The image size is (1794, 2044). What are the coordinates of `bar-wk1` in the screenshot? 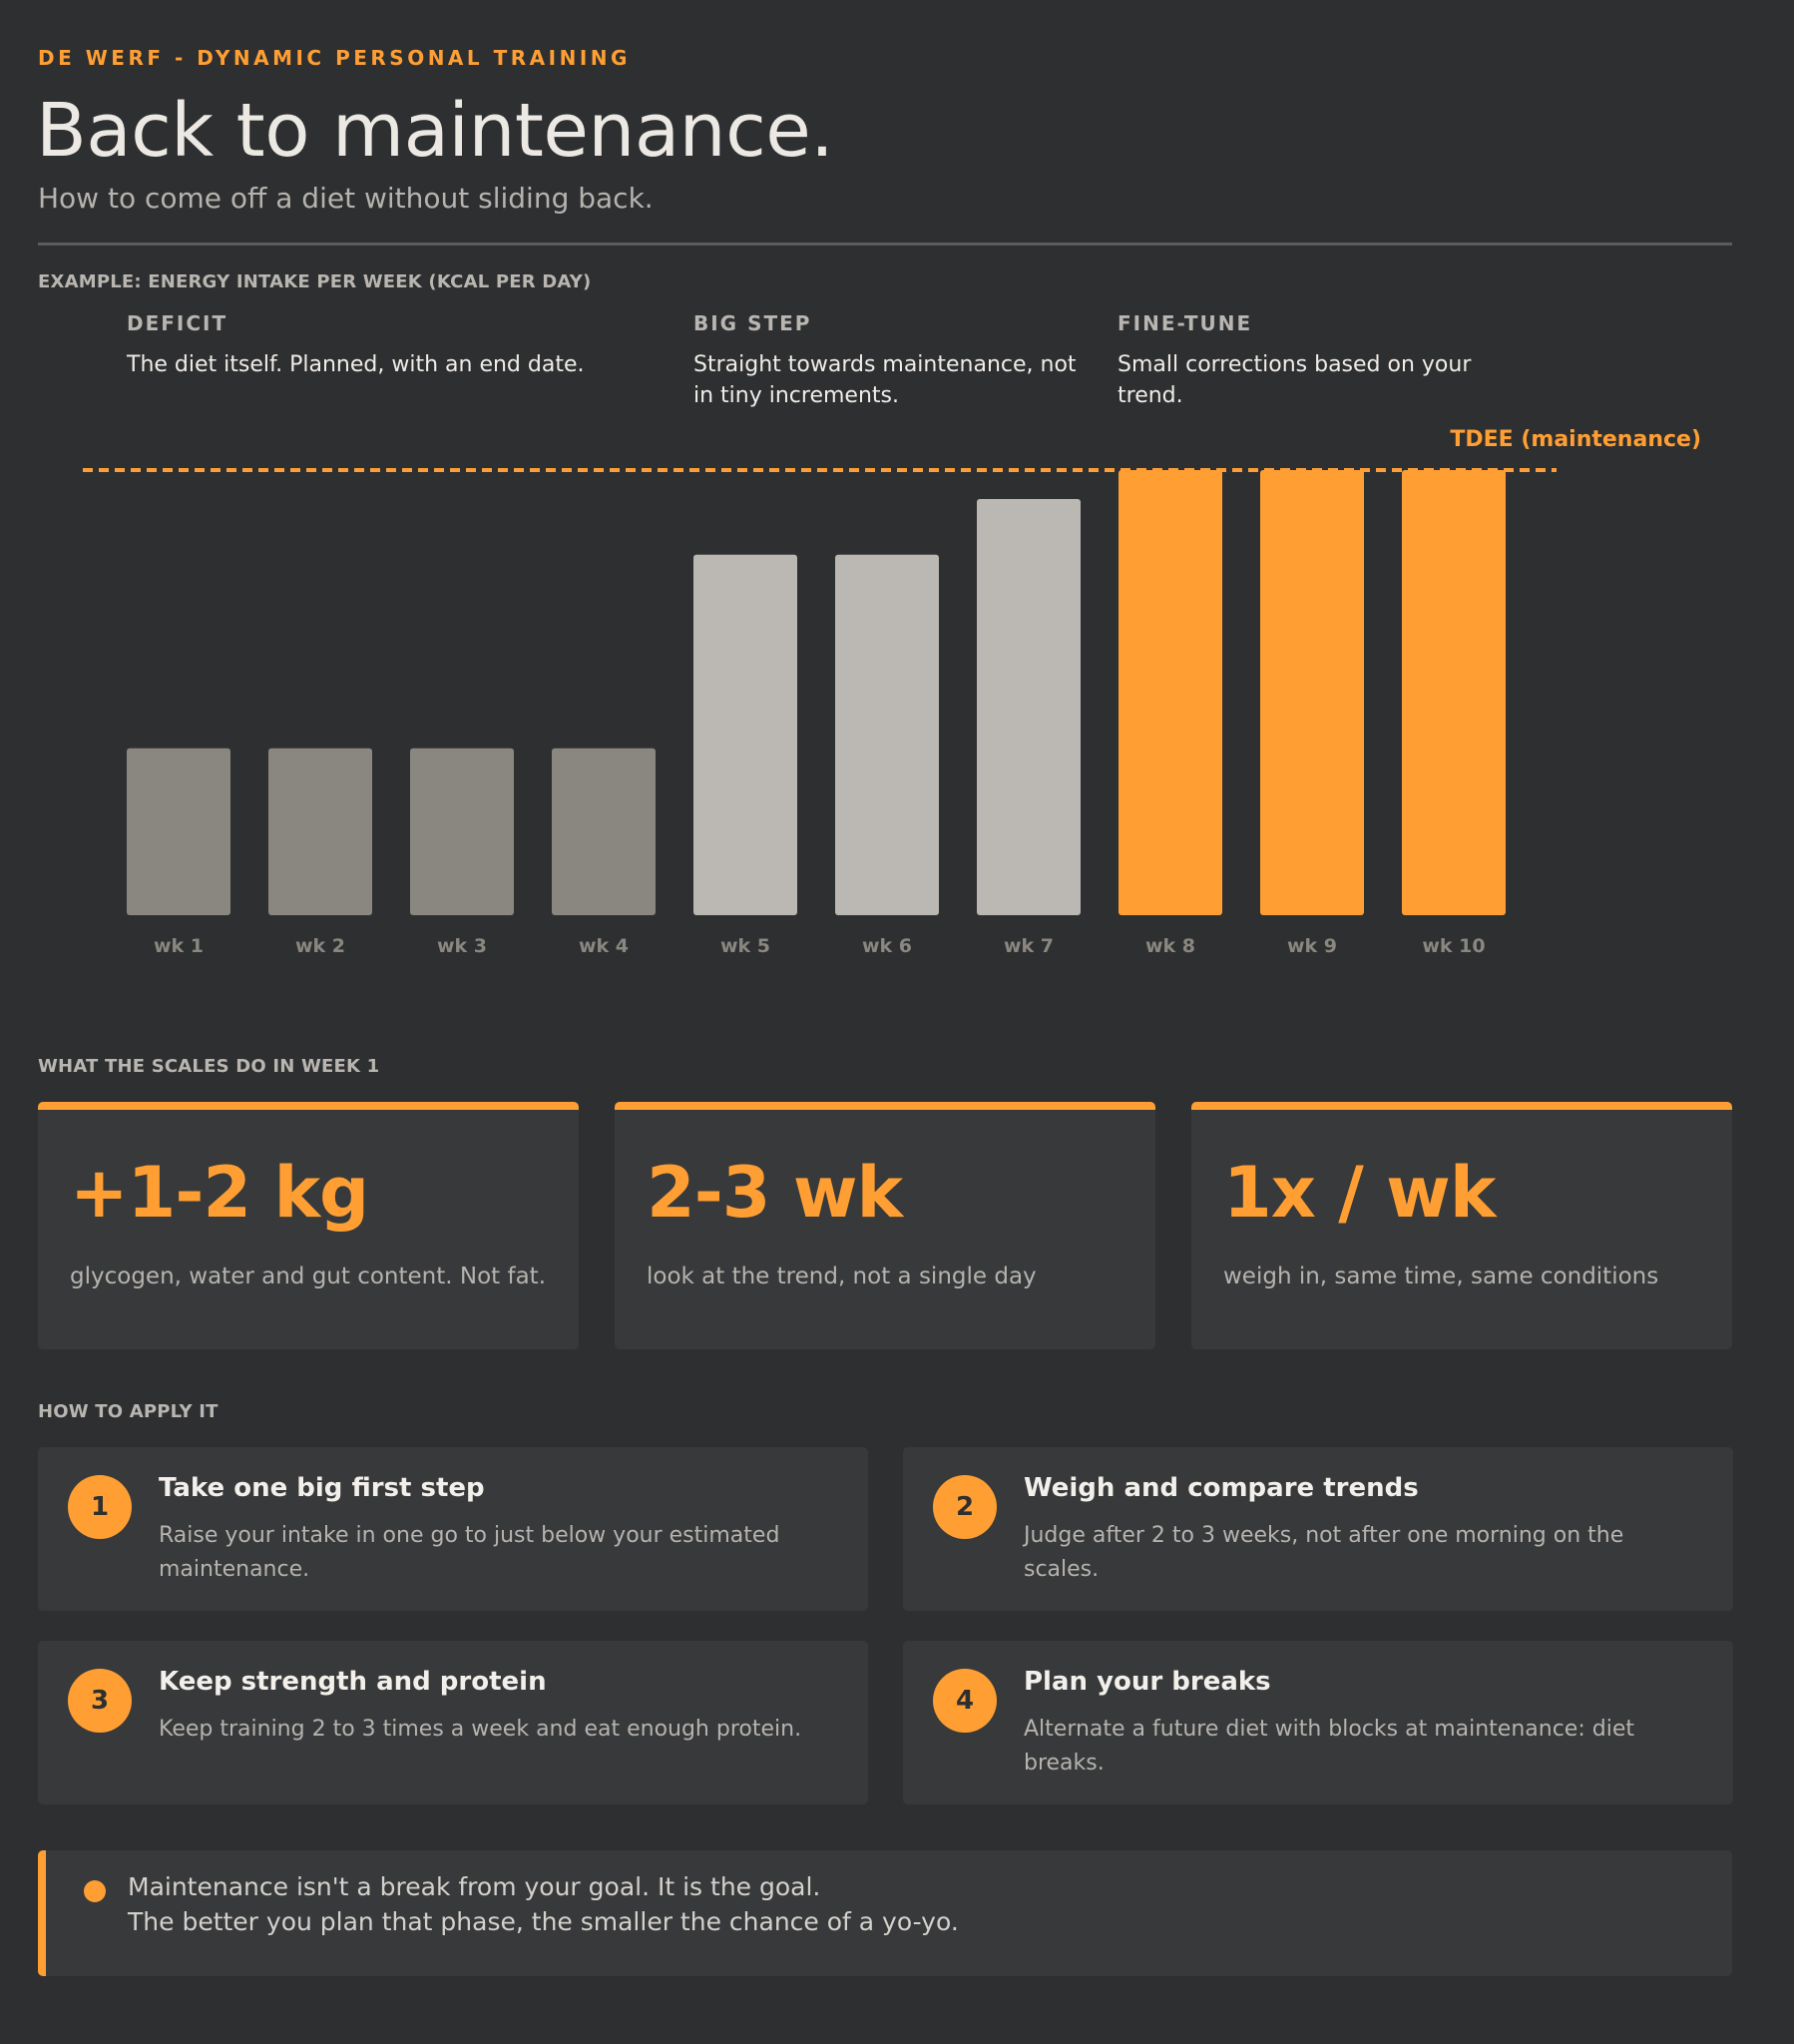 It's located at (178, 831).